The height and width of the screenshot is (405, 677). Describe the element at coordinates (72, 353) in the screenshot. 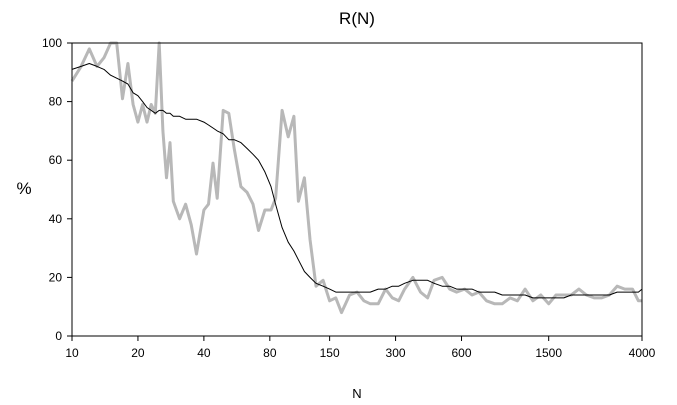

I see `x-tick-label: 10` at that location.